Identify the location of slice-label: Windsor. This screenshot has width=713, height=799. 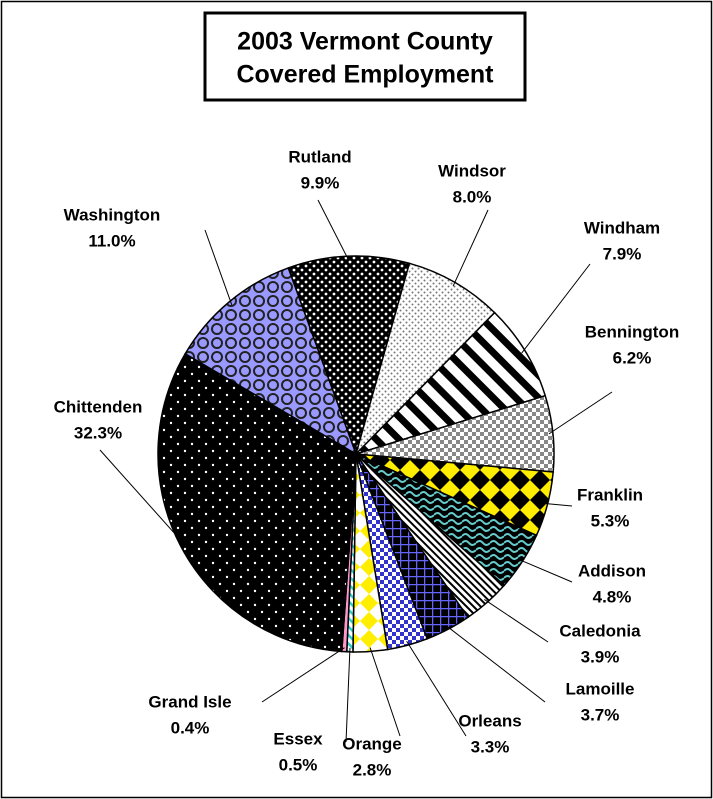
(472, 170).